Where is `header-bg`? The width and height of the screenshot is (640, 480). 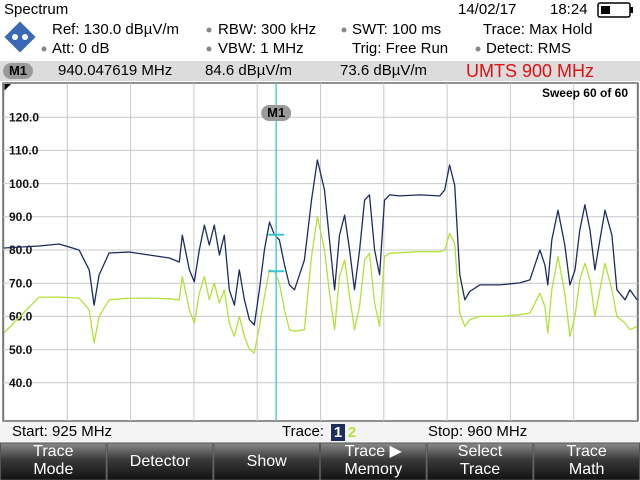
header-bg is located at coordinates (320, 31).